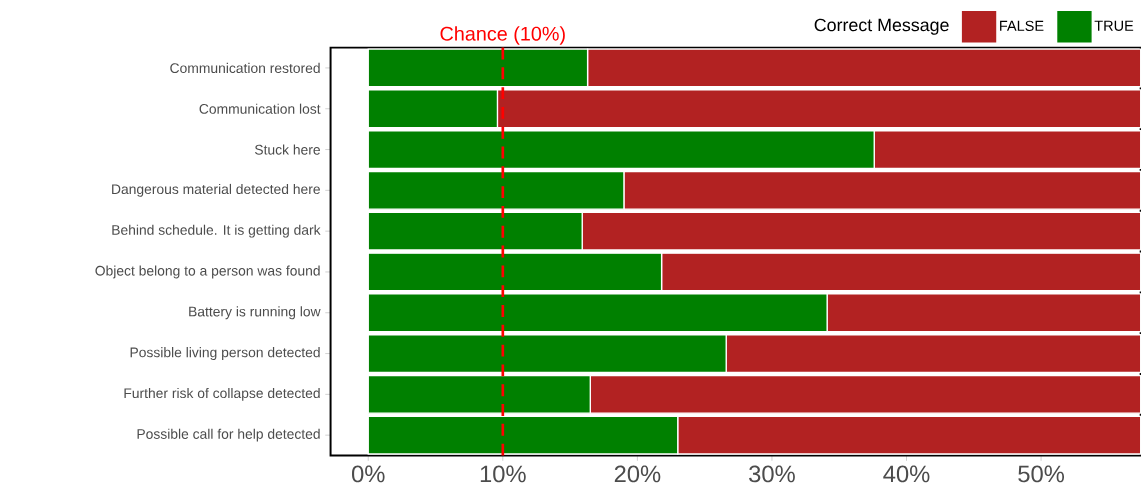 The width and height of the screenshot is (1141, 496). Describe the element at coordinates (1114, 25) in the screenshot. I see `legend-label: TRUE` at that location.